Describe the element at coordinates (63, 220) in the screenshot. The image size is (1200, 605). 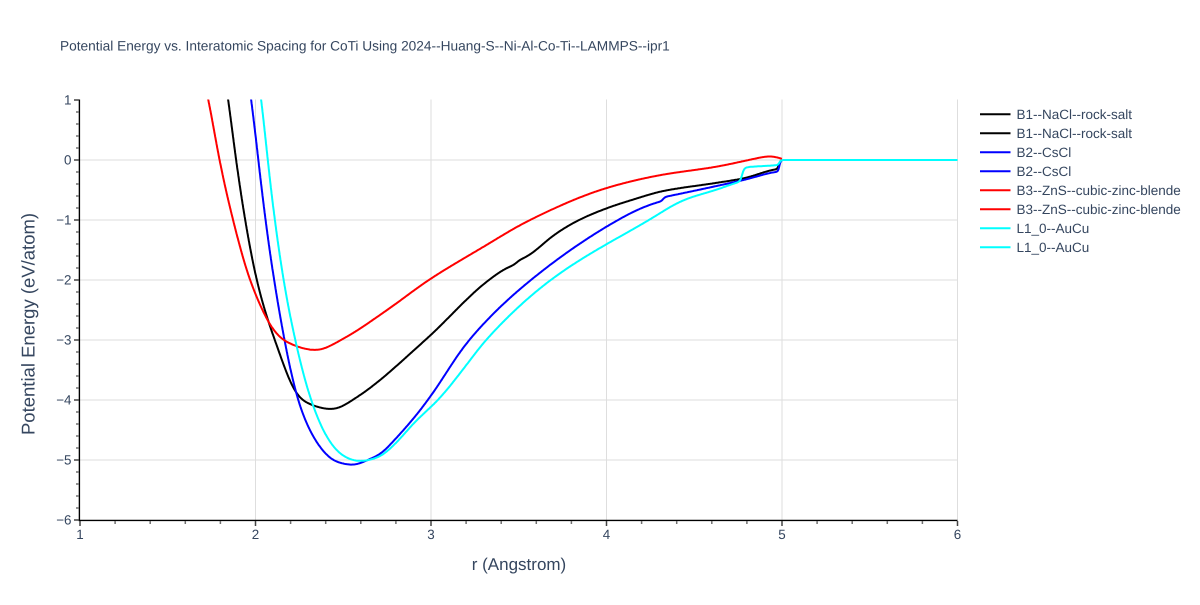
I see `svg-text: −1` at that location.